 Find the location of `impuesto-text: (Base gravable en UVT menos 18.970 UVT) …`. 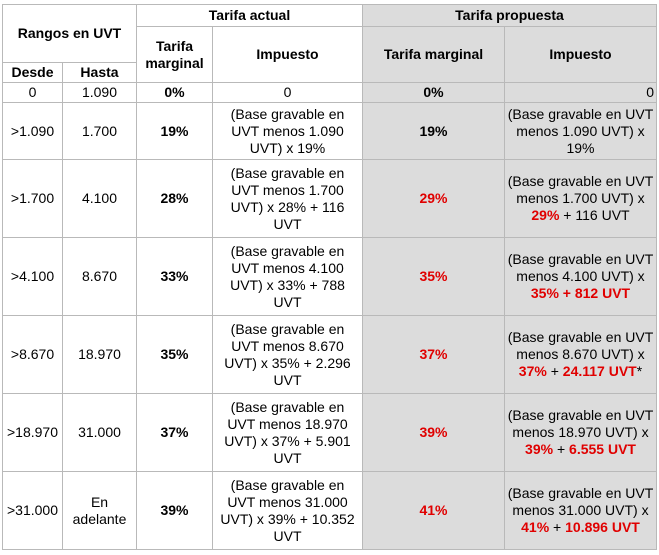

impuesto-text: (Base gravable en UVT menos 18.970 UVT) … is located at coordinates (580, 423).